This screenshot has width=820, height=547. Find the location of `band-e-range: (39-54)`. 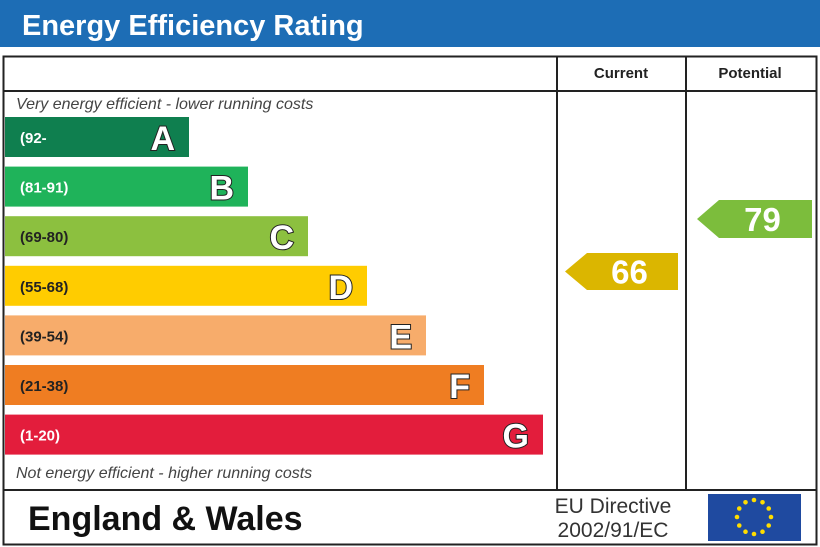

band-e-range: (39-54) is located at coordinates (44, 336).